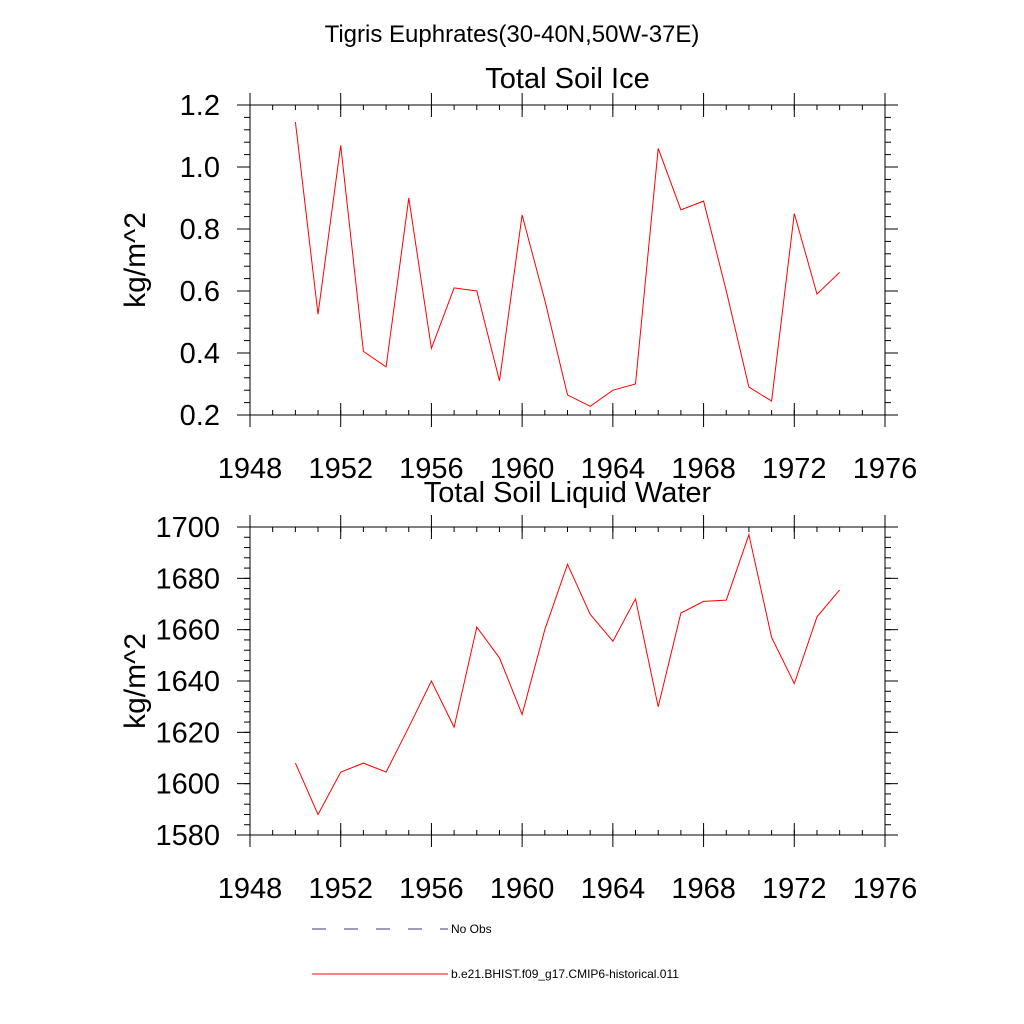 The image size is (1024, 1024). Describe the element at coordinates (568, 493) in the screenshot. I see `panel-title: Total Soil Liquid Water` at that location.